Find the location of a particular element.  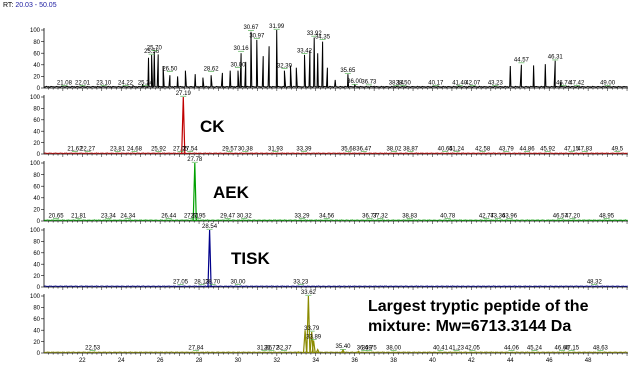

series-name-line: Largest tryptic peptide of the is located at coordinates (478, 306).